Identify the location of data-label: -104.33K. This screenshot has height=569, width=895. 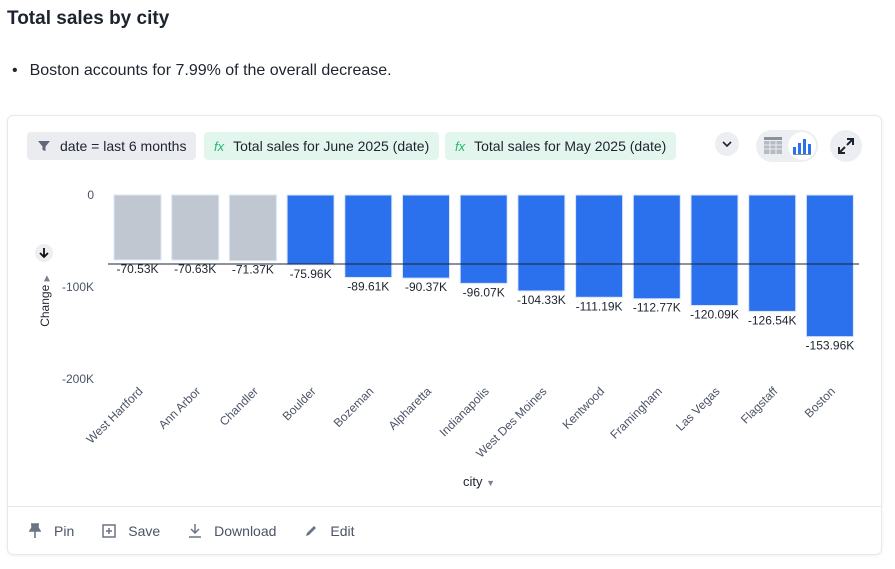
(541, 300).